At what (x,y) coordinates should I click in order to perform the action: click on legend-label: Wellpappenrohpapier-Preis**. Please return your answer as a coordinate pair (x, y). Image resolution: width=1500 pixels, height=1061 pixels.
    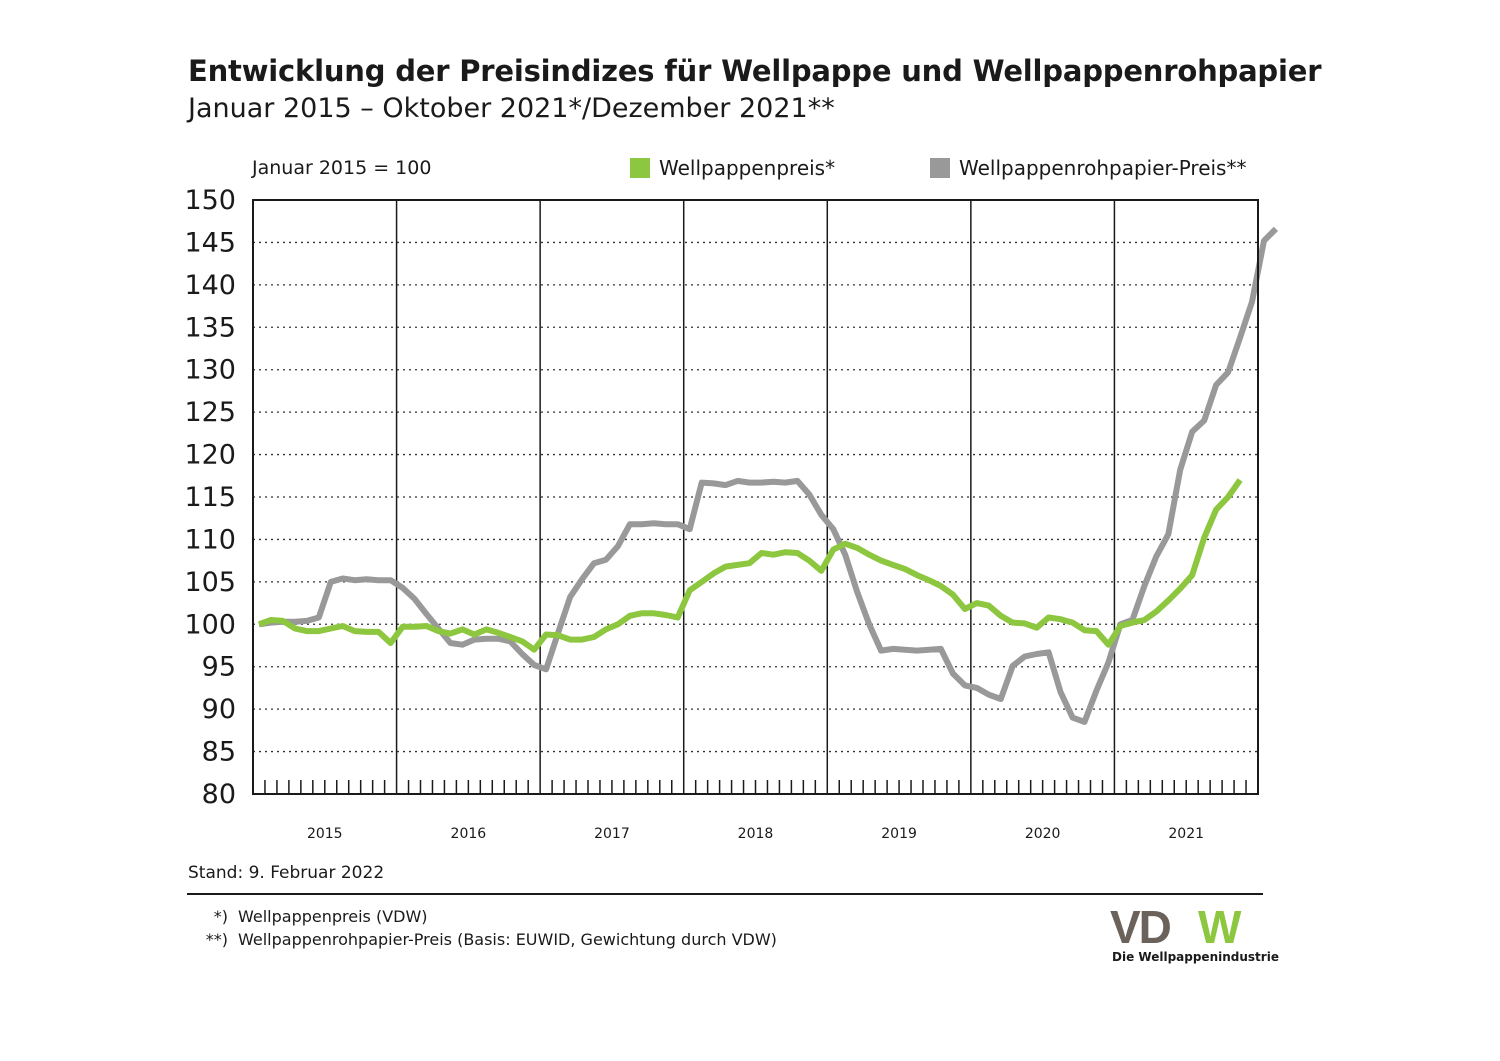
    Looking at the image, I should click on (1103, 168).